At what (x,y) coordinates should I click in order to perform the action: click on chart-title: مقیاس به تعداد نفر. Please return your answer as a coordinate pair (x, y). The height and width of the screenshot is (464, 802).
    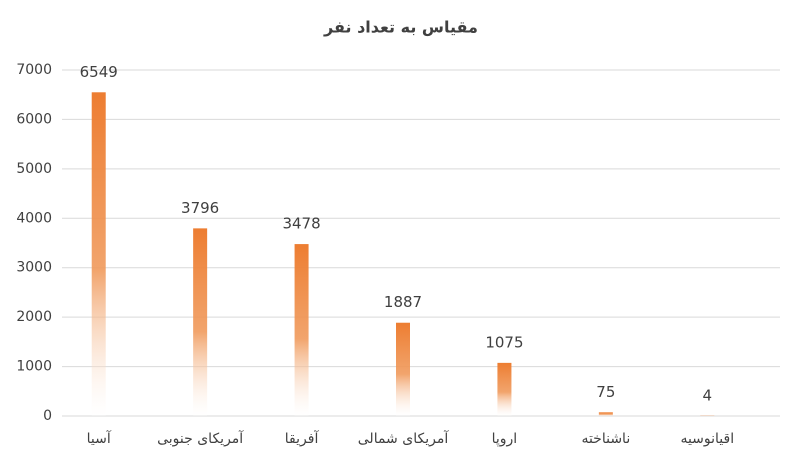
    Looking at the image, I should click on (400, 27).